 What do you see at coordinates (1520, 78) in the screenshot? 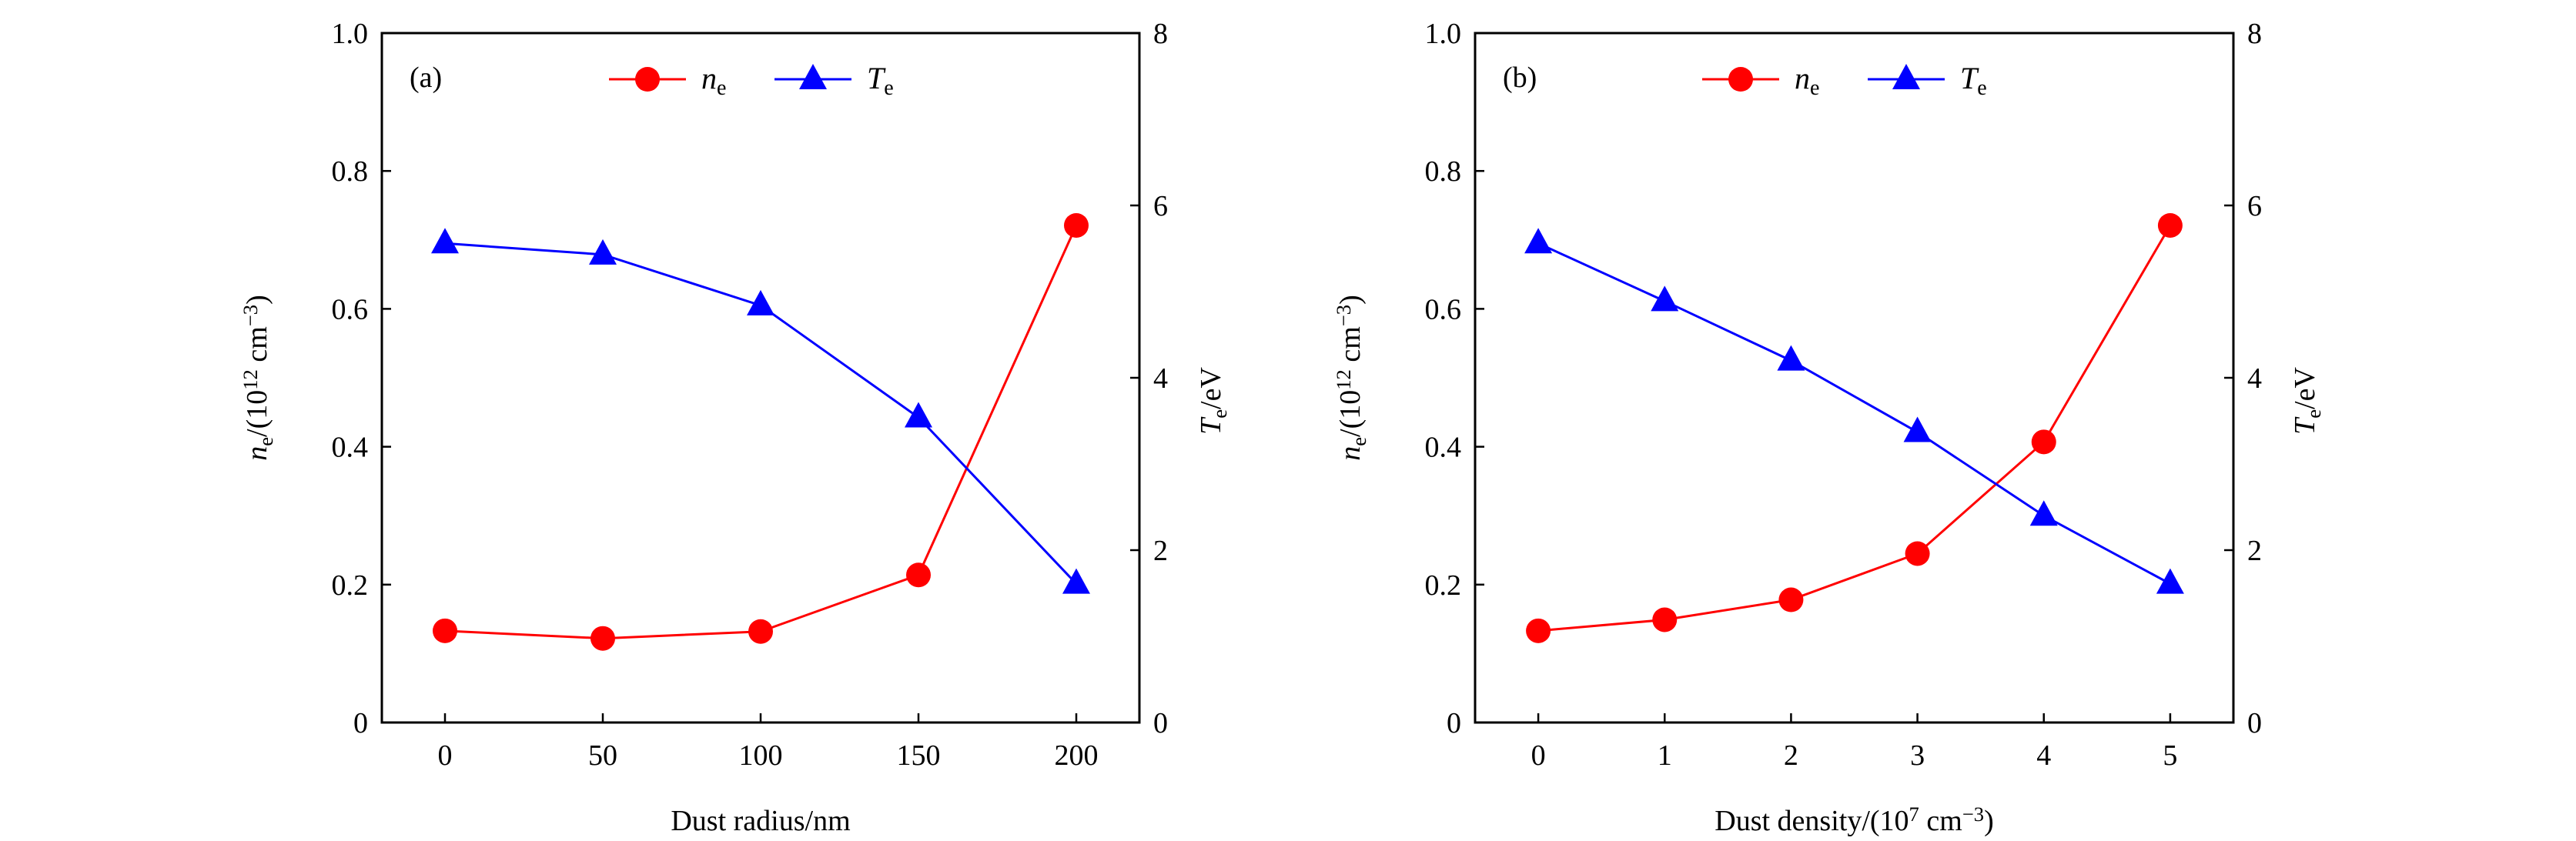
I see `panel-label: (b)` at bounding box center [1520, 78].